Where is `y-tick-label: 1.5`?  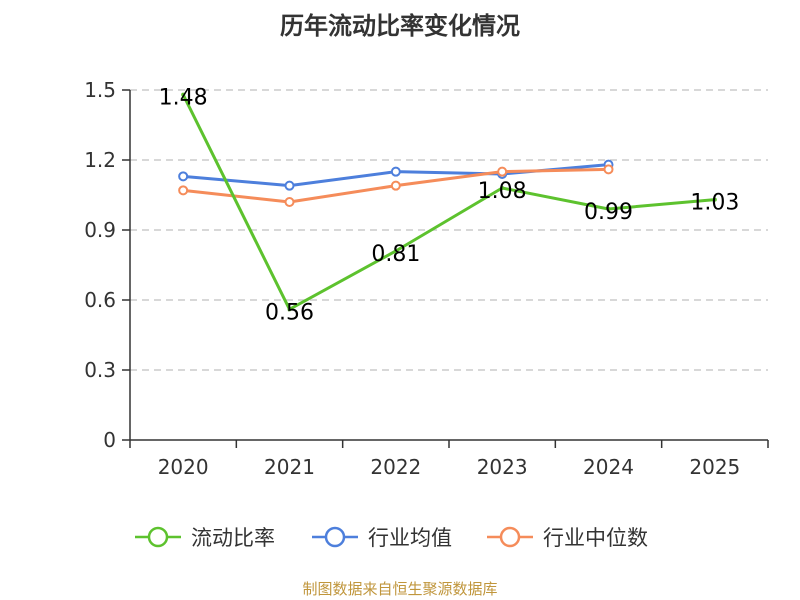
y-tick-label: 1.5 is located at coordinates (100, 90).